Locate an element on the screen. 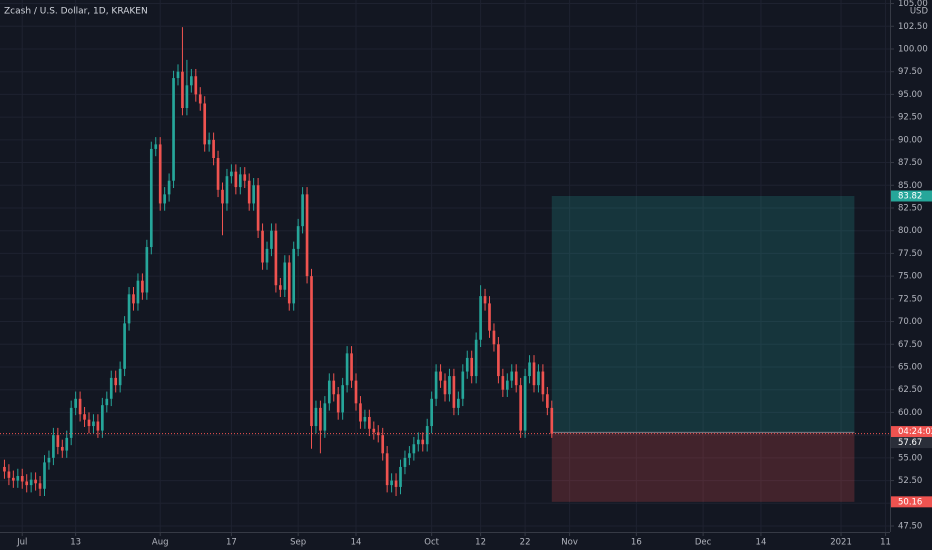 The height and width of the screenshot is (550, 932). y-tick-label: 102.50 is located at coordinates (913, 27).